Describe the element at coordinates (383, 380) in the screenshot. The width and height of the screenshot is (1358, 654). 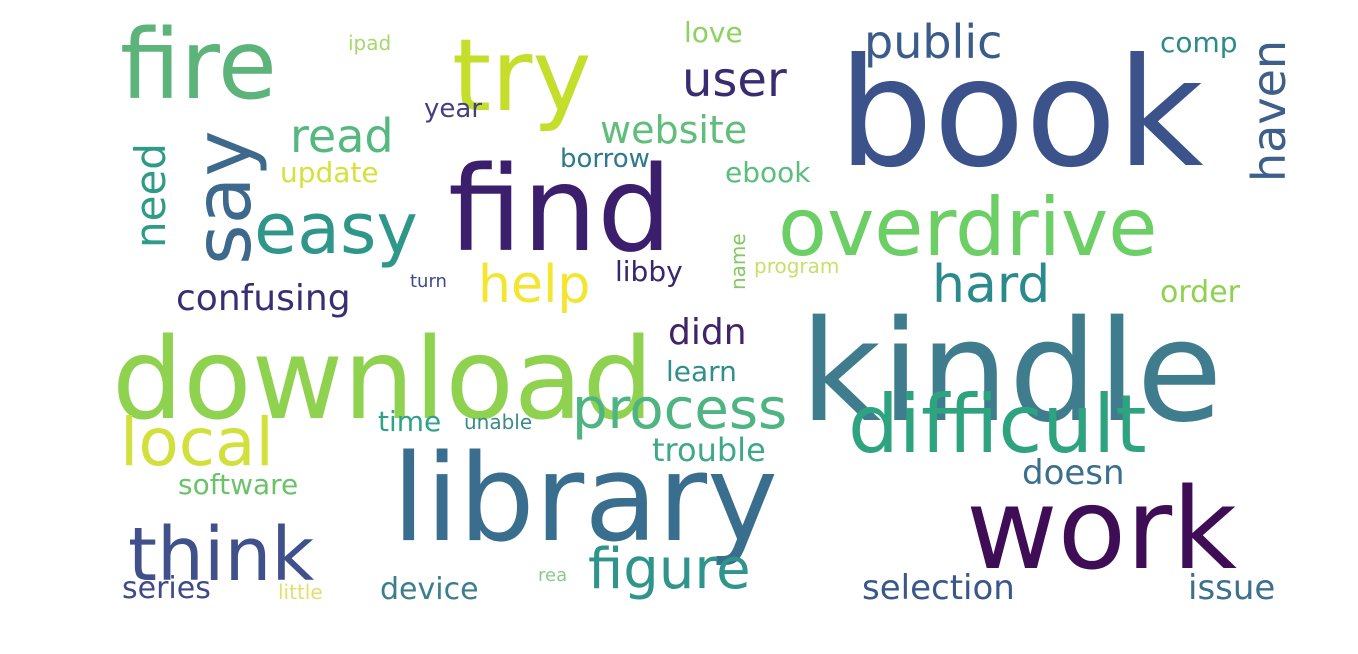
I see `word-download: download` at that location.